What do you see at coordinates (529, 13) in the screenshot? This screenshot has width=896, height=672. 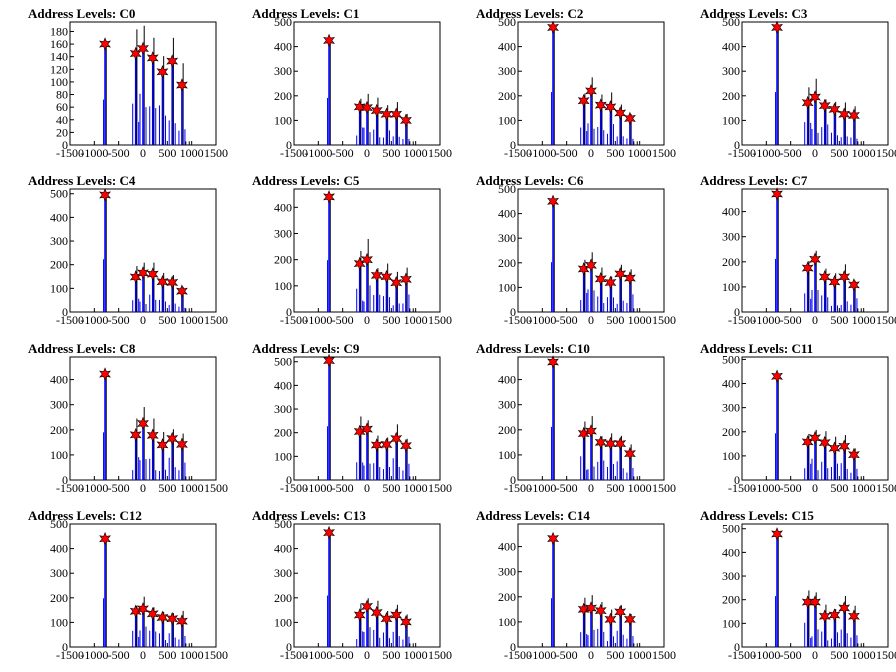 I see `chart-title: Address Levels: C2` at bounding box center [529, 13].